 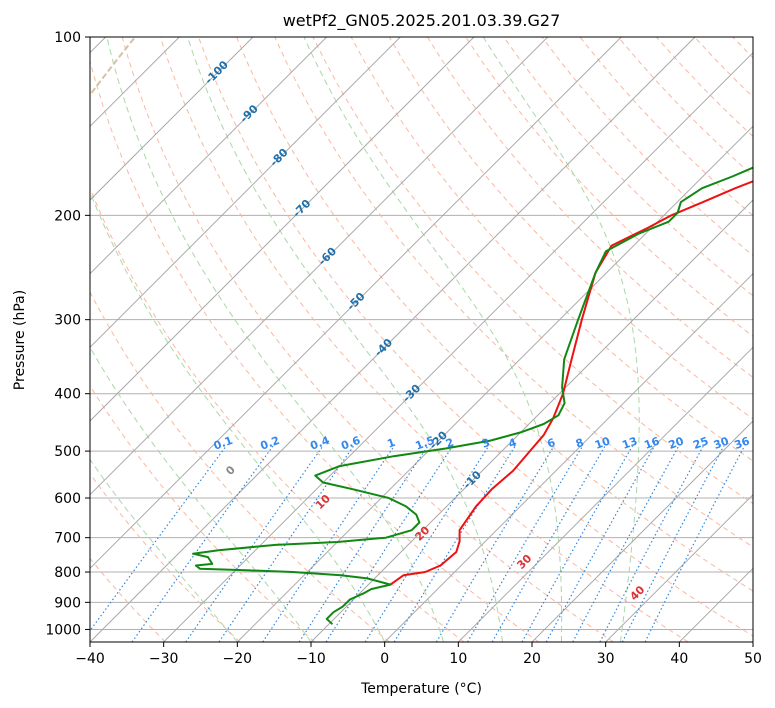 What do you see at coordinates (391, 443) in the screenshot?
I see `mixing-ratio-label: 1` at bounding box center [391, 443].